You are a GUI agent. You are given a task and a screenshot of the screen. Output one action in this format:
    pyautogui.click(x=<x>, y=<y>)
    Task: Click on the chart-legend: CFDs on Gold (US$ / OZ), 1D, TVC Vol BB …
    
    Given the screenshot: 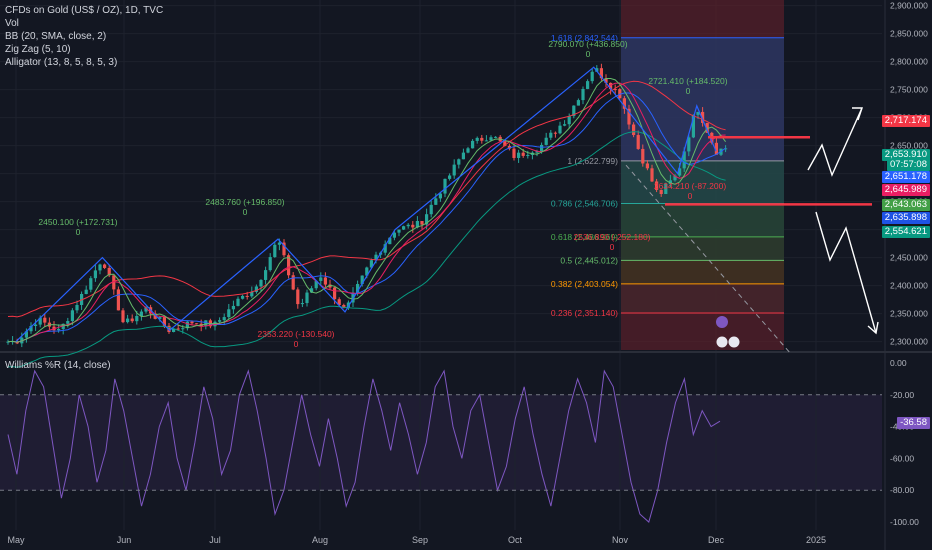 What is the action you would take?
    pyautogui.click(x=84, y=36)
    